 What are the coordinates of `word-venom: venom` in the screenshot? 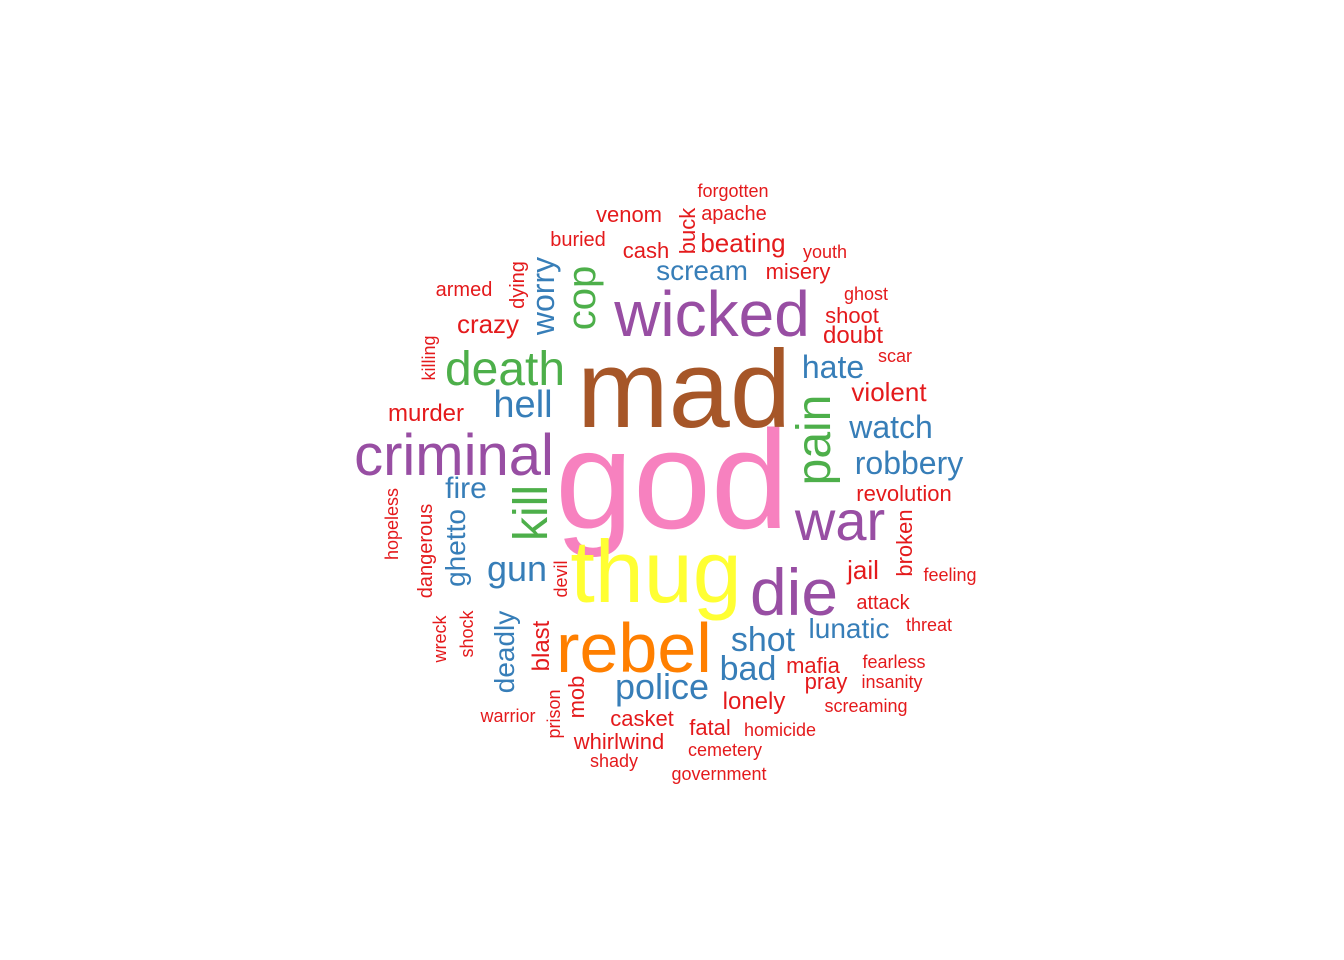 It's located at (629, 214).